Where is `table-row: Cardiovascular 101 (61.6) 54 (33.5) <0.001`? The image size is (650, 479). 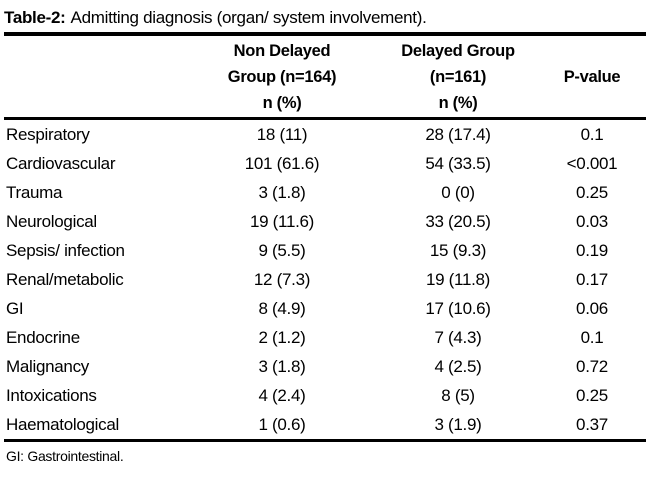
table-row: Cardiovascular 101 (61.6) 54 (33.5) <0.001 is located at coordinates (325, 163).